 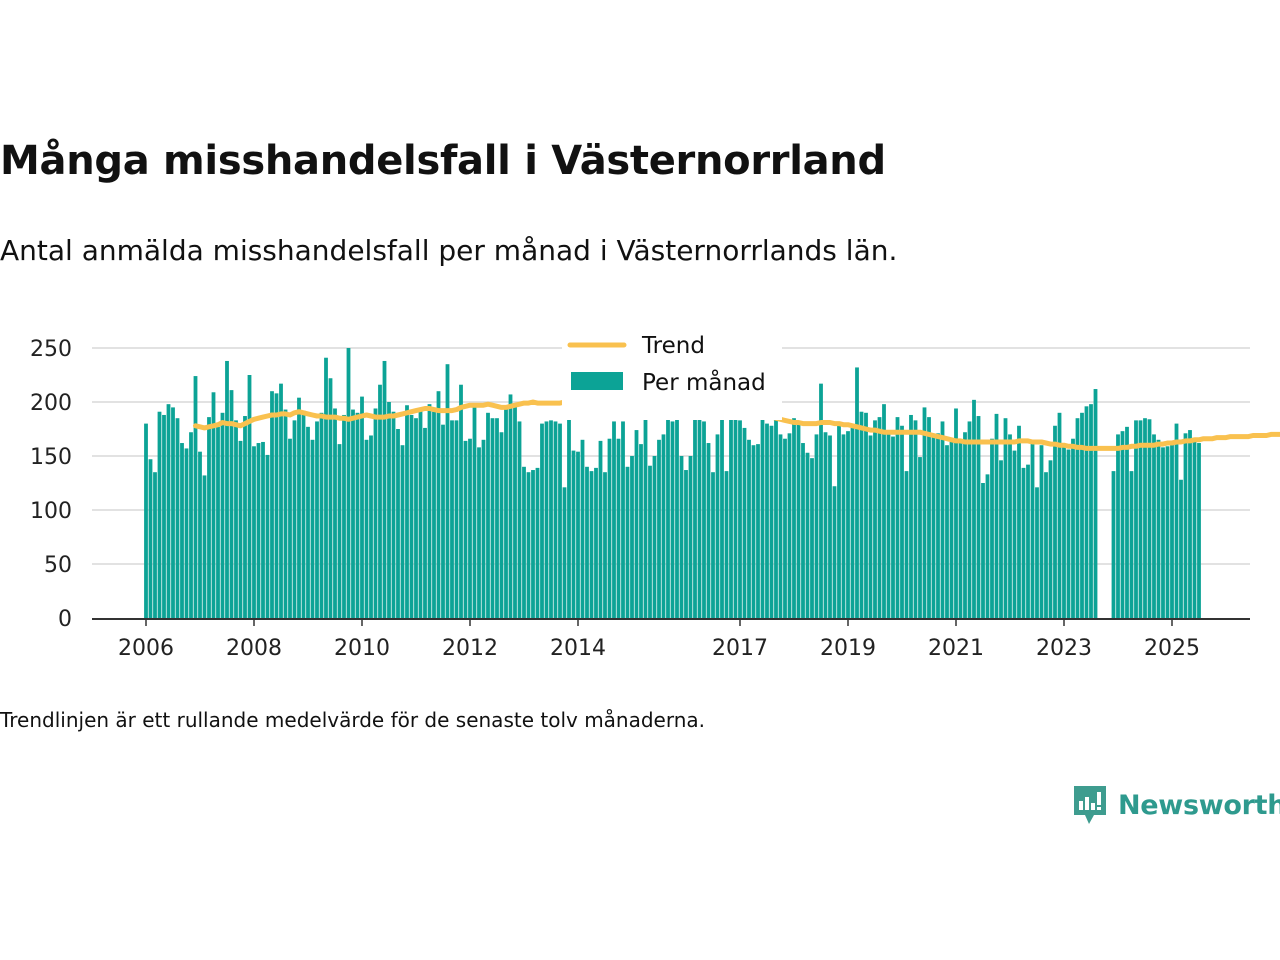 I want to click on legend-bars-label: Per månad, so click(x=704, y=382).